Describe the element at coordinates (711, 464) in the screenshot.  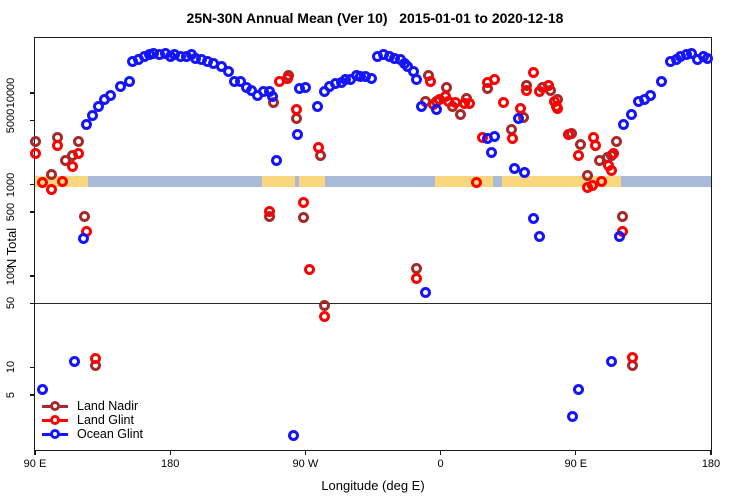
I see `x-tick-label: 180` at that location.